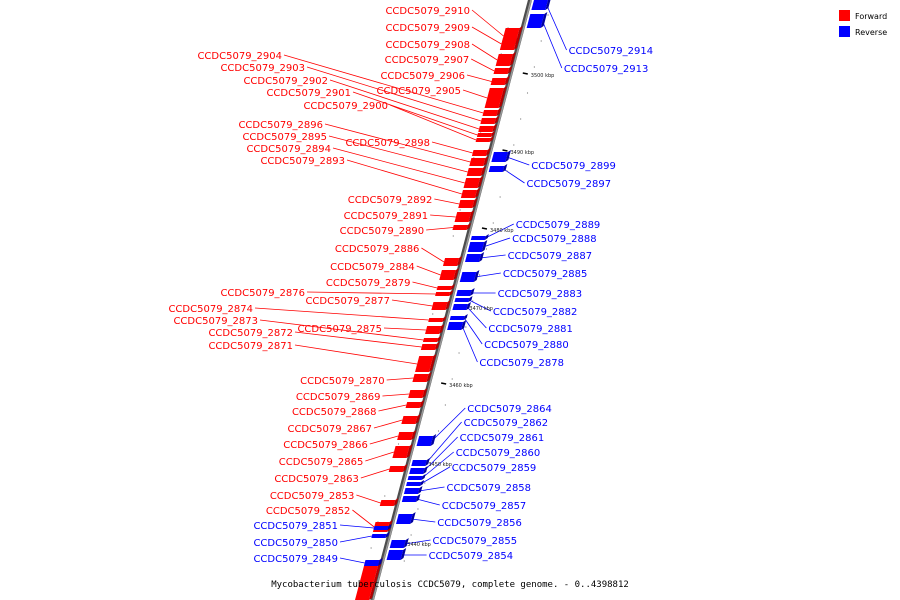 The image size is (900, 600). What do you see at coordinates (427, 45) in the screenshot?
I see `gene-label-forward: CCDC5079_2908` at bounding box center [427, 45].